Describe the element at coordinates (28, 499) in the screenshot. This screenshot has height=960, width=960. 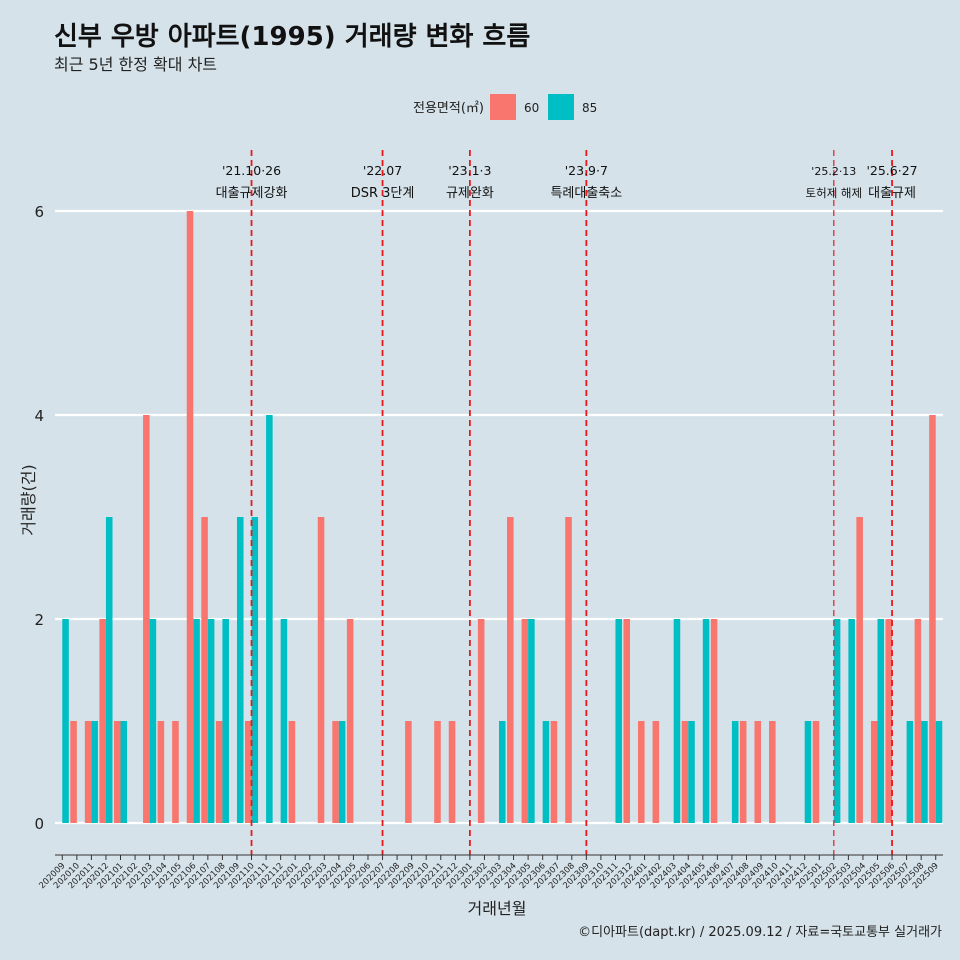
I see `y-axis-title: 거래량(건)` at that location.